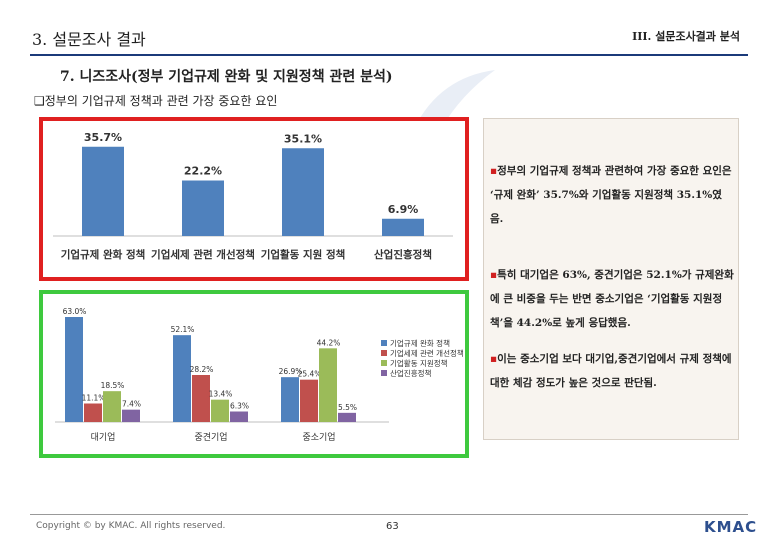  Describe the element at coordinates (410, 373) in the screenshot. I see `legend-label: 산업진흥정책` at that location.